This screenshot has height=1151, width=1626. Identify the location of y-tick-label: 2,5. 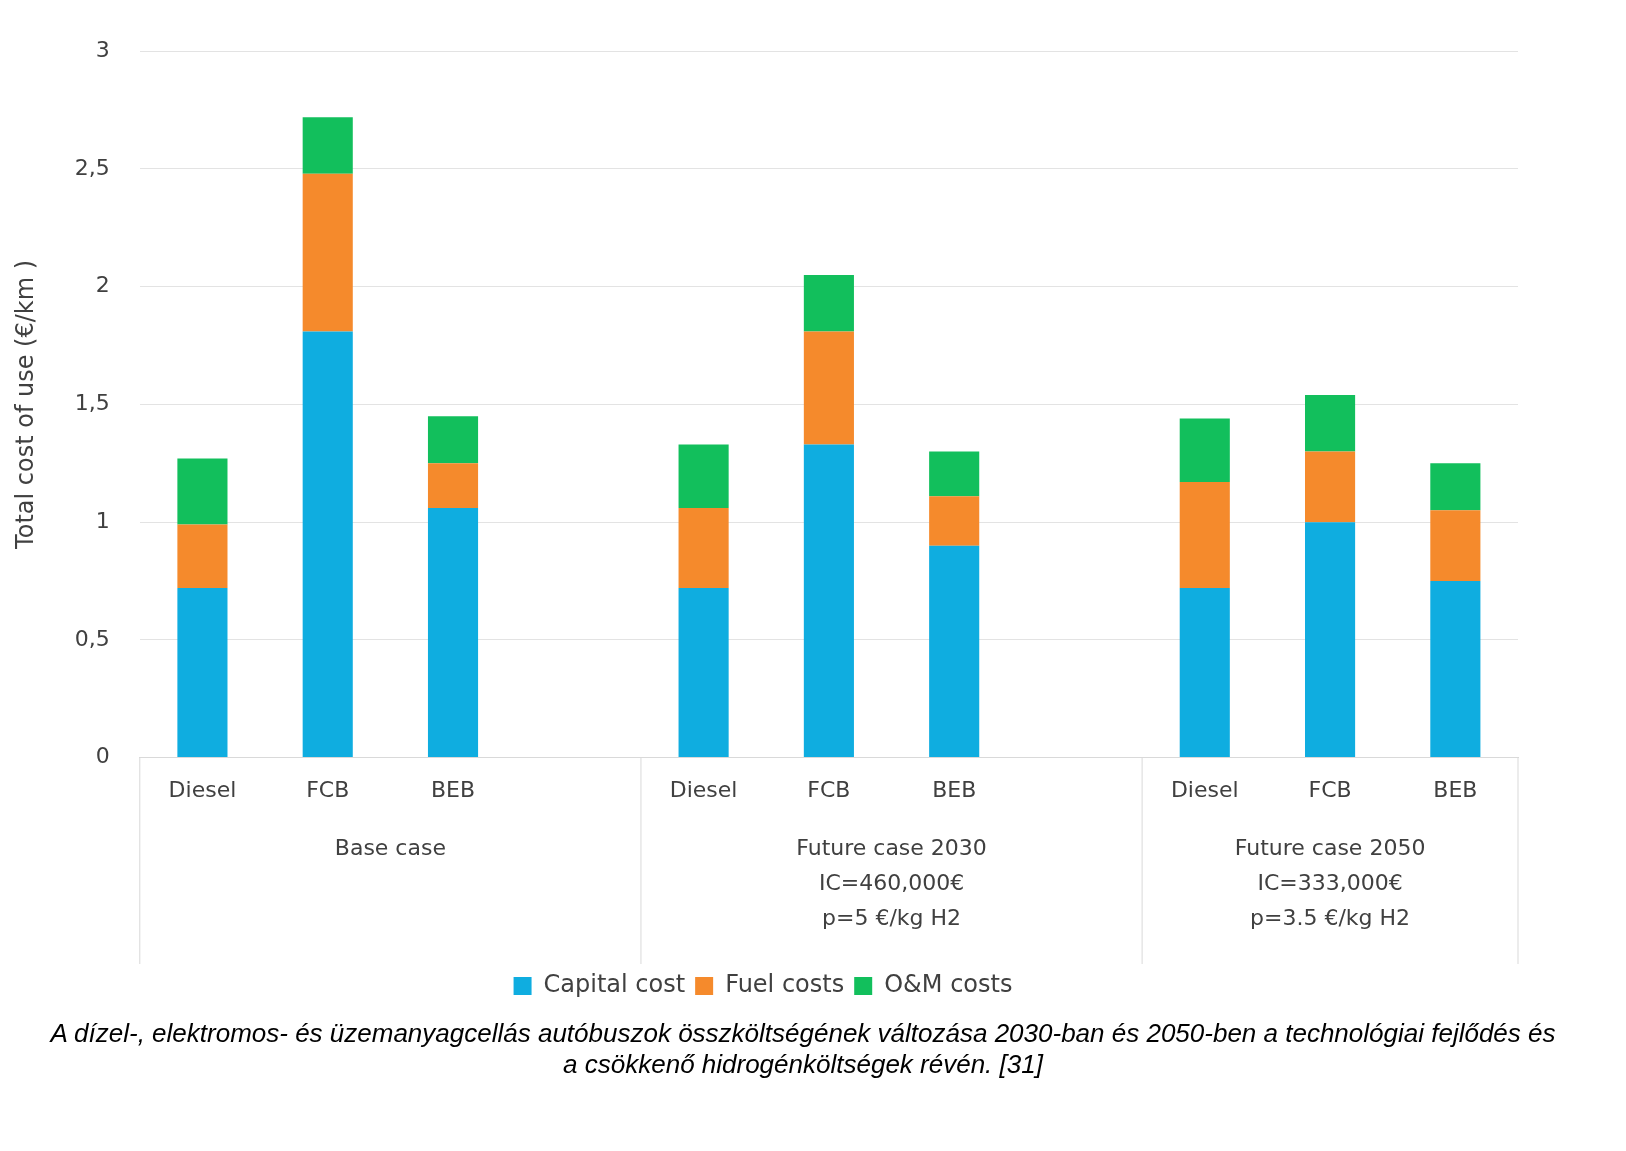
(92, 167).